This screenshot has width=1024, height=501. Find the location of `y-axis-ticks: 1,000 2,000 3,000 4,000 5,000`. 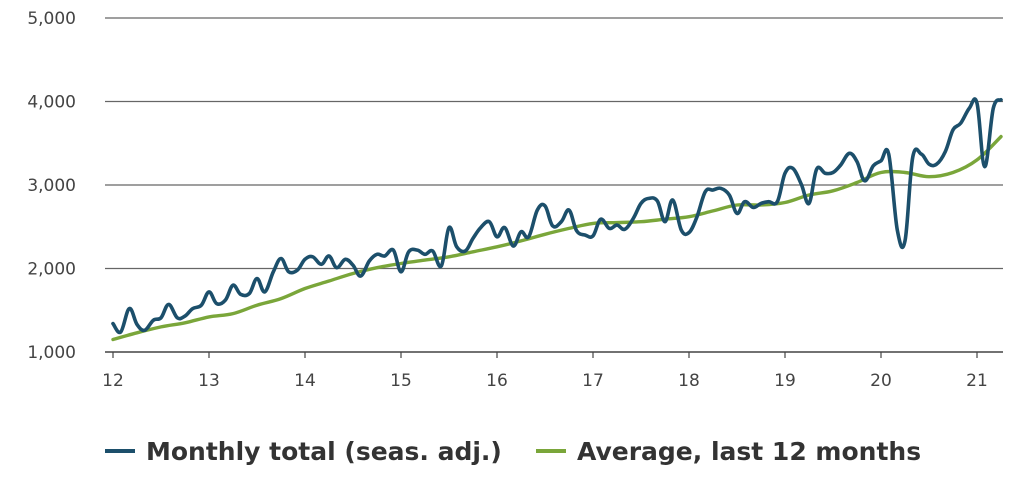

y-axis-ticks: 1,000 2,000 3,000 4,000 5,000 is located at coordinates (51, 186).